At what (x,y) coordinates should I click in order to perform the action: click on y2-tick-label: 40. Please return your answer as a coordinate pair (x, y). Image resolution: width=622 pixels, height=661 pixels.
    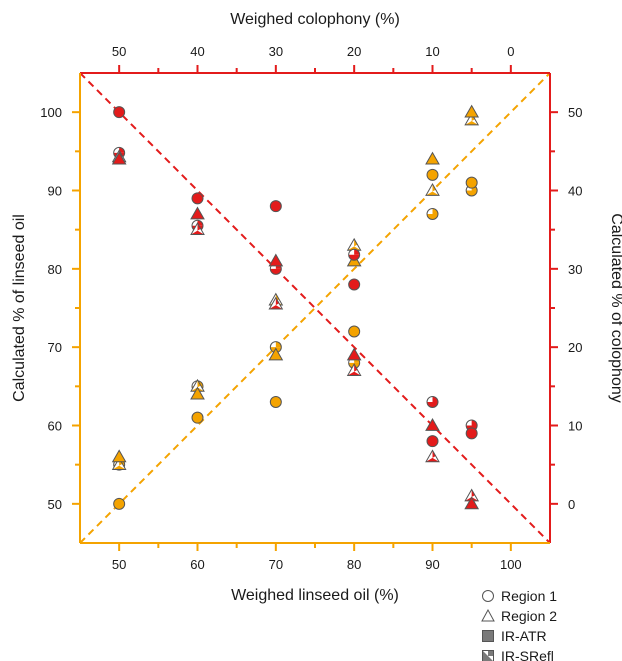
    Looking at the image, I should click on (575, 191).